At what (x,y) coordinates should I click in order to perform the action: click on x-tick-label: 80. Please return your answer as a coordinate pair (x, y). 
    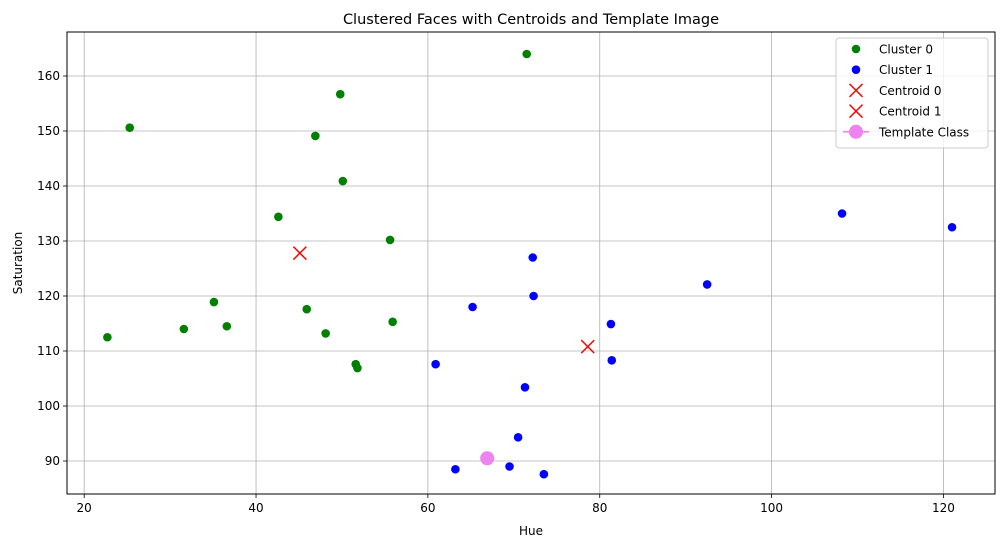
    Looking at the image, I should click on (599, 508).